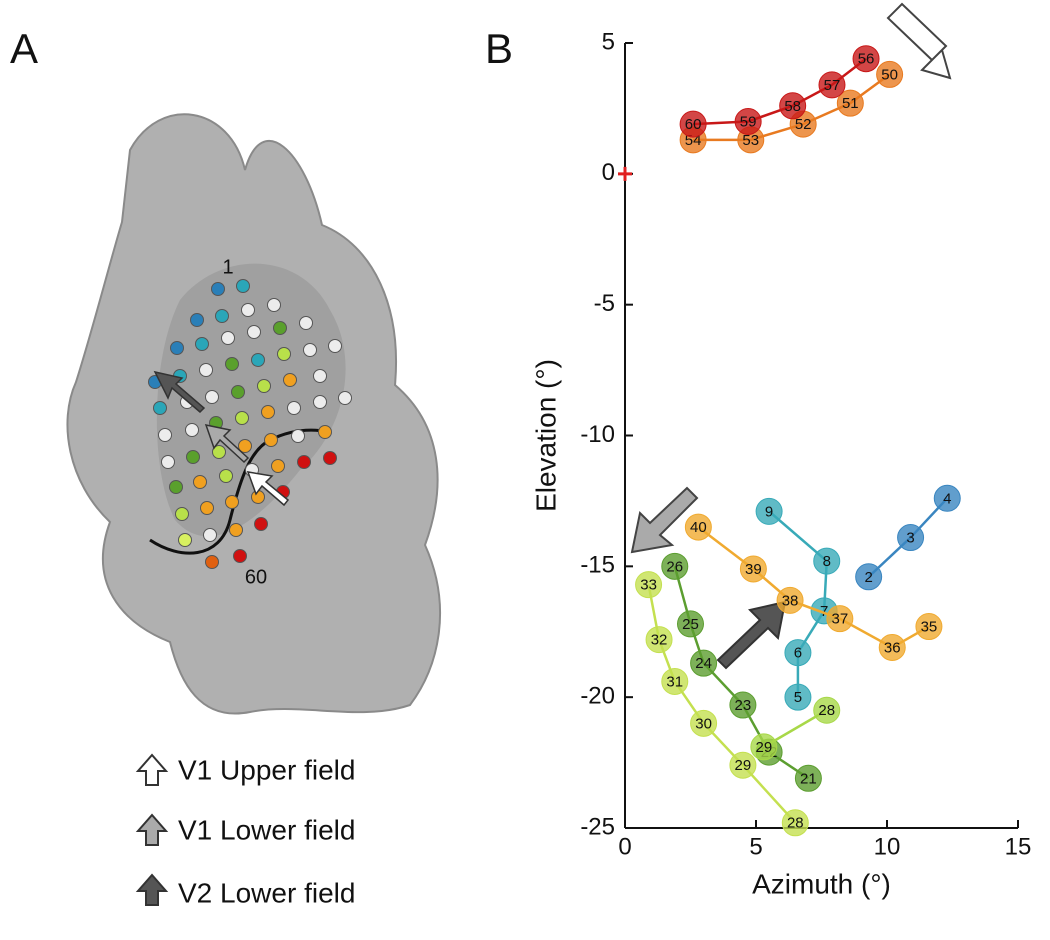 The image size is (1050, 940). I want to click on point-label: 21, so click(808, 778).